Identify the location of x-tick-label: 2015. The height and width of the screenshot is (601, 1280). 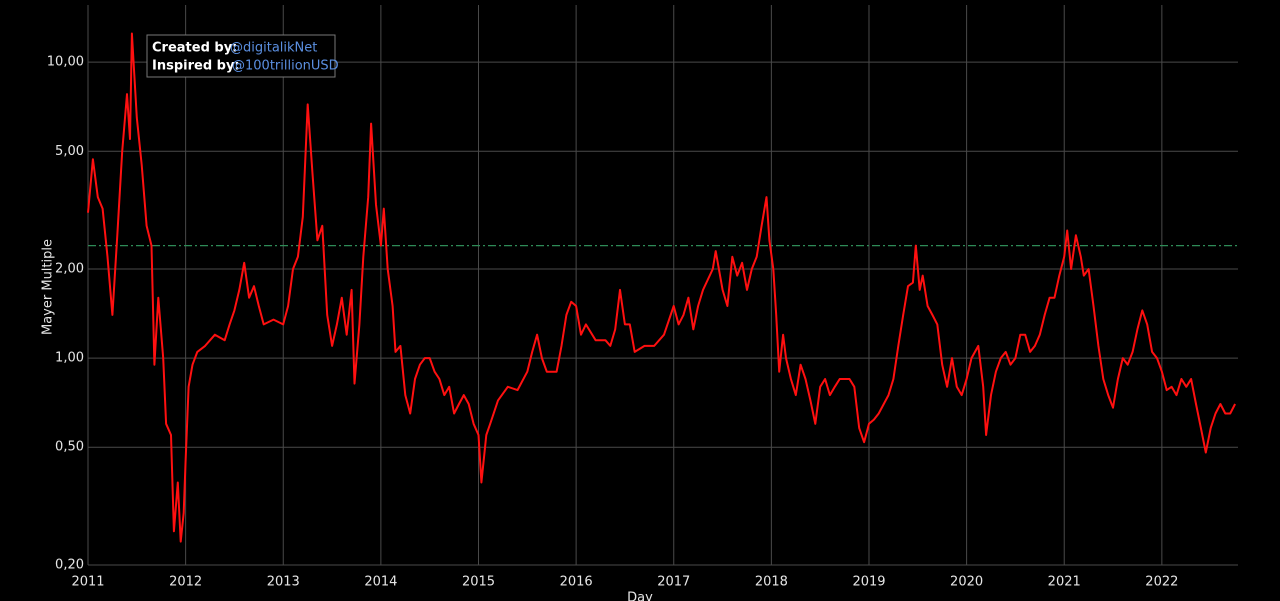
(478, 582).